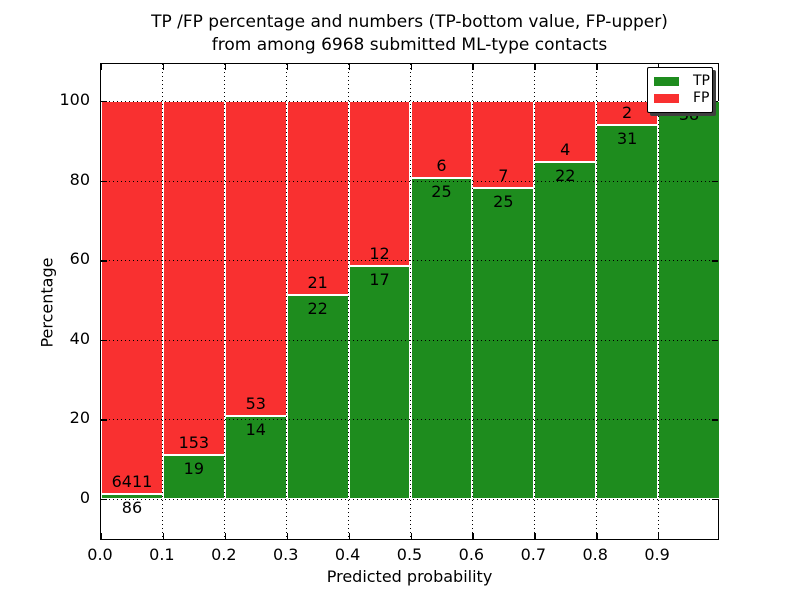  What do you see at coordinates (285, 554) in the screenshot?
I see `x-tick-label: 0.3` at bounding box center [285, 554].